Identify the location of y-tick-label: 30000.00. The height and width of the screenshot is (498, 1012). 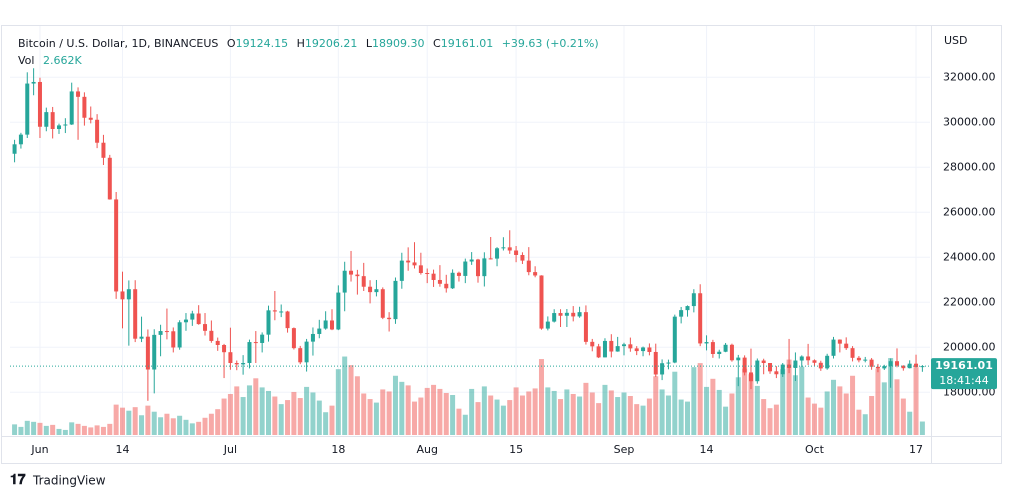
(969, 121).